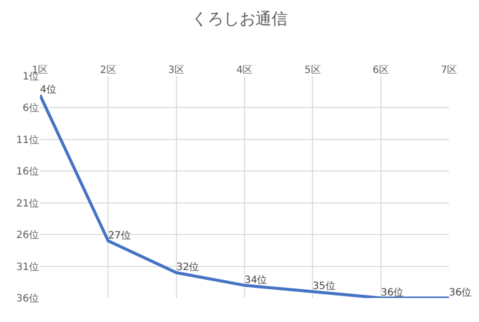 The width and height of the screenshot is (479, 322). Describe the element at coordinates (244, 70) in the screenshot. I see `x-tick-label: 4区` at that location.